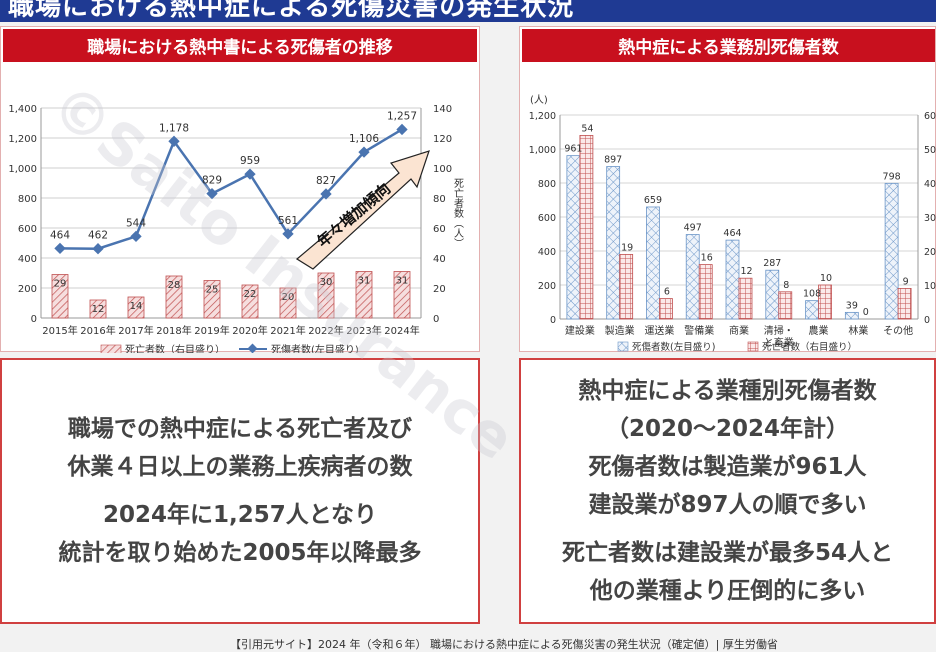 The image size is (936, 652). Describe the element at coordinates (667, 292) in the screenshot. I see `death-value-label: 6` at that location.